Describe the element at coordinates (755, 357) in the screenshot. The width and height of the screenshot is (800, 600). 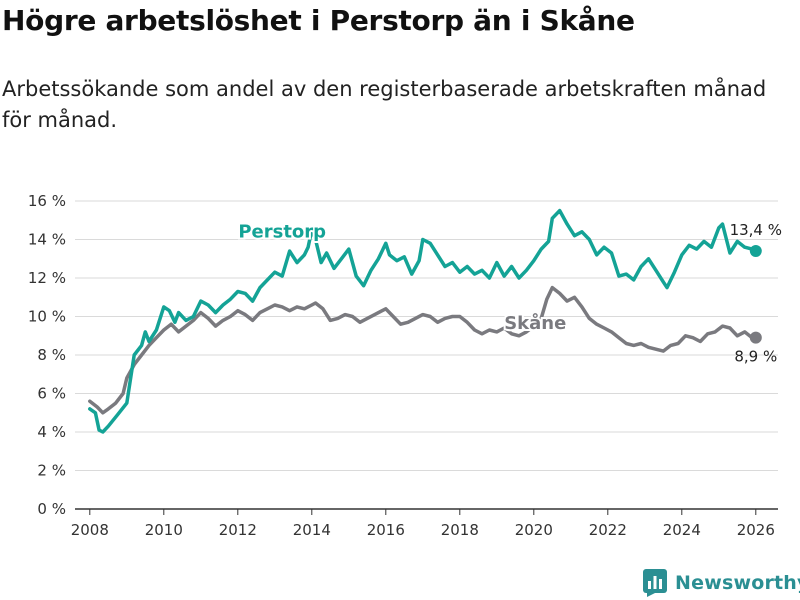
I see `end-value-label-skane: 8,9 %` at that location.